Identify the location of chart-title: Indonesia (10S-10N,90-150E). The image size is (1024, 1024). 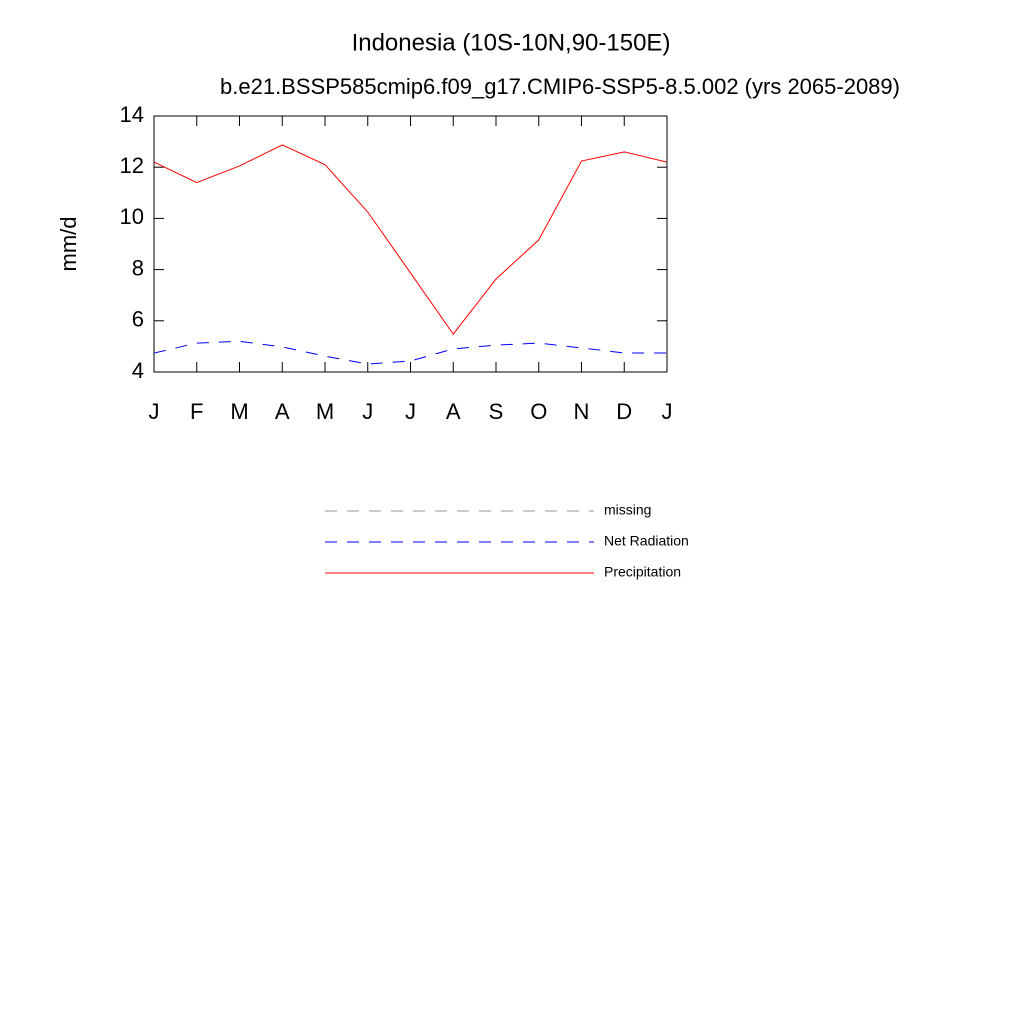
(511, 42).